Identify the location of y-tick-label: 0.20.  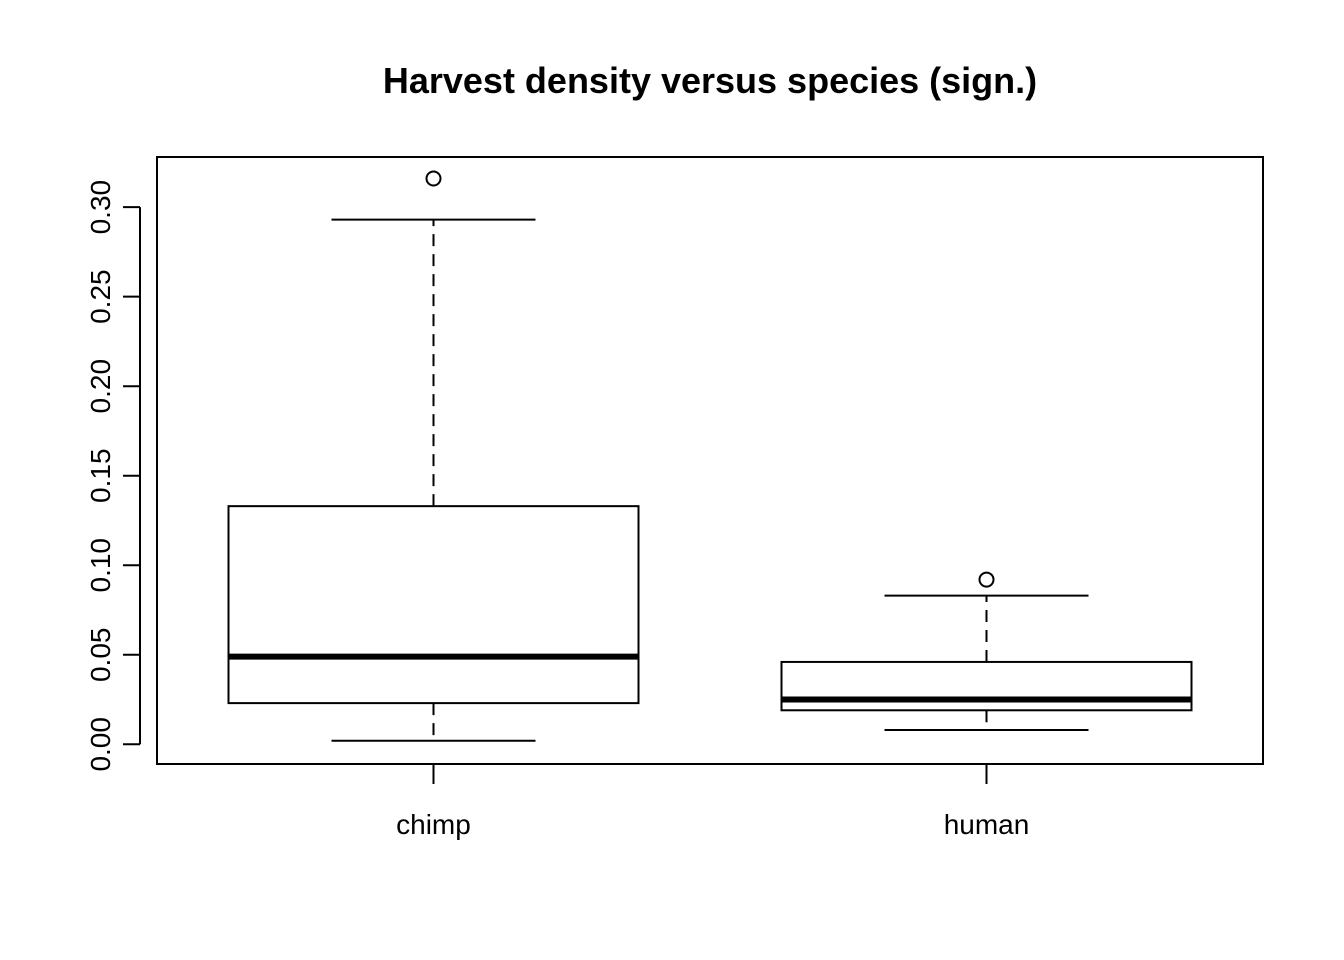
(100, 386).